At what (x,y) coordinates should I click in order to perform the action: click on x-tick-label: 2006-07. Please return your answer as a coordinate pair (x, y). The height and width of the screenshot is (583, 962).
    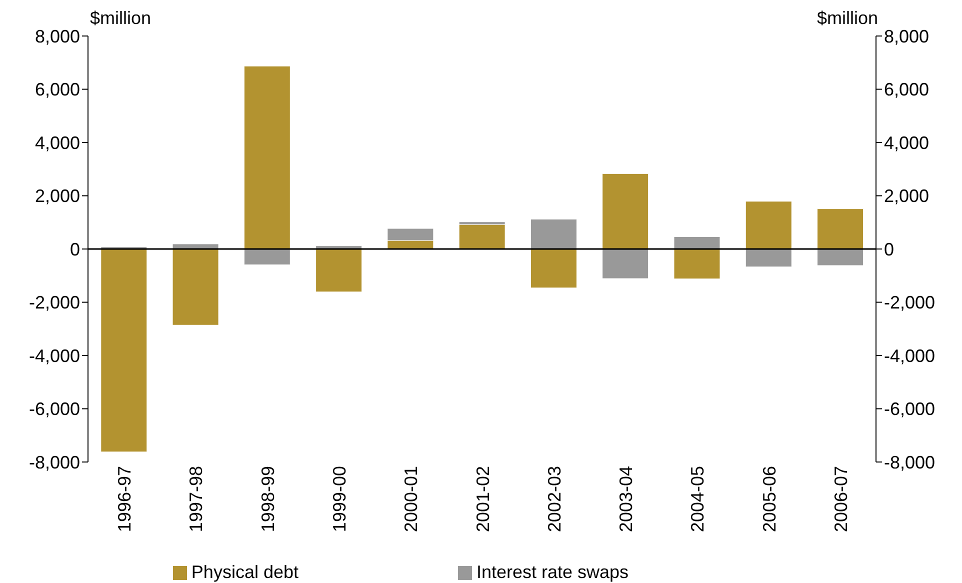
    Looking at the image, I should click on (840, 499).